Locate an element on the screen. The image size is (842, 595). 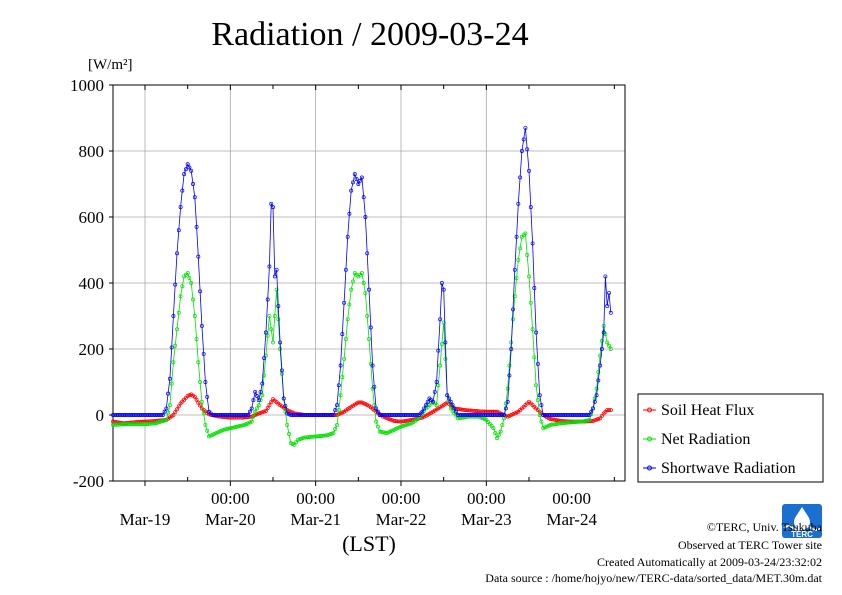
x-date-label: Mar-19 is located at coordinates (145, 519).